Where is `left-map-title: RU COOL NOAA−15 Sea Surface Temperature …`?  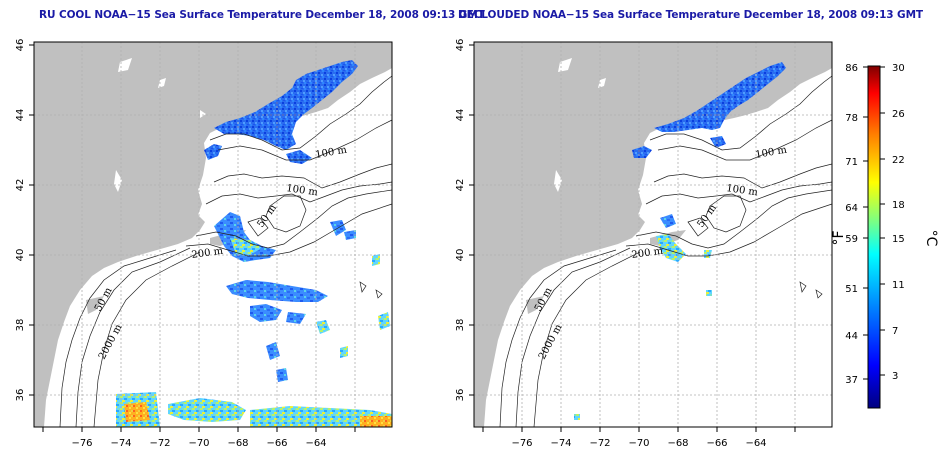 left-map-title: RU COOL NOAA−15 Sea Surface Temperature … is located at coordinates (262, 15).